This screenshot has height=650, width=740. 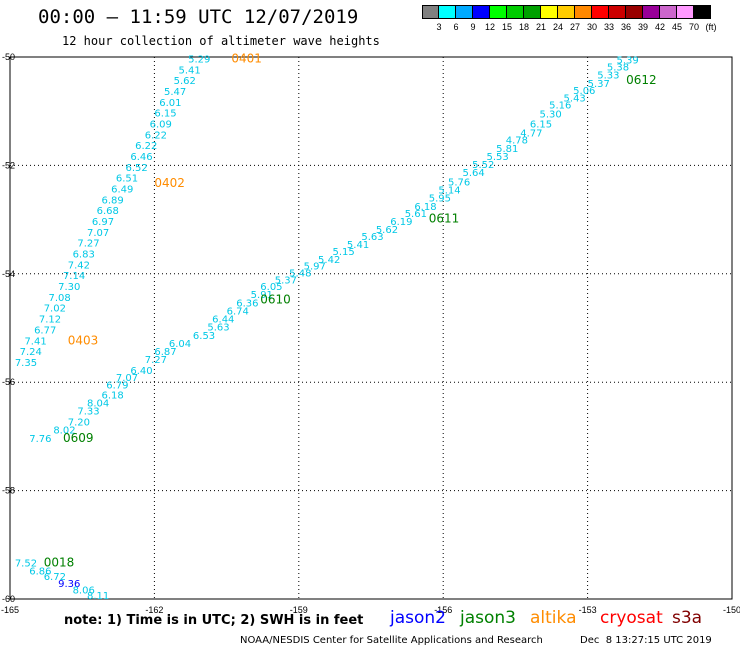 What do you see at coordinates (444, 218) in the screenshot?
I see `pass-time-label: 0611` at bounding box center [444, 218].